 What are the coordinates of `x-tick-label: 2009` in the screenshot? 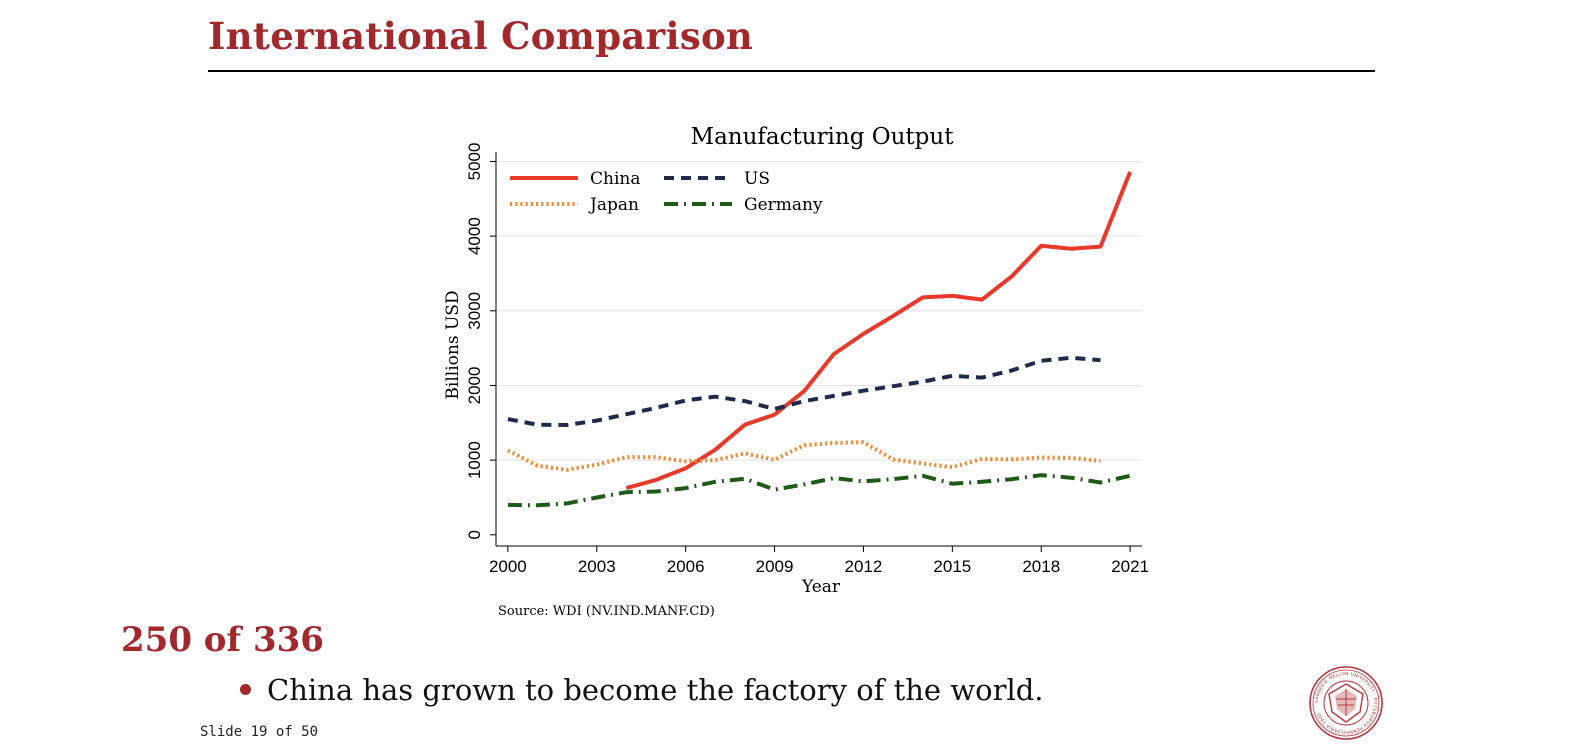 It's located at (775, 566).